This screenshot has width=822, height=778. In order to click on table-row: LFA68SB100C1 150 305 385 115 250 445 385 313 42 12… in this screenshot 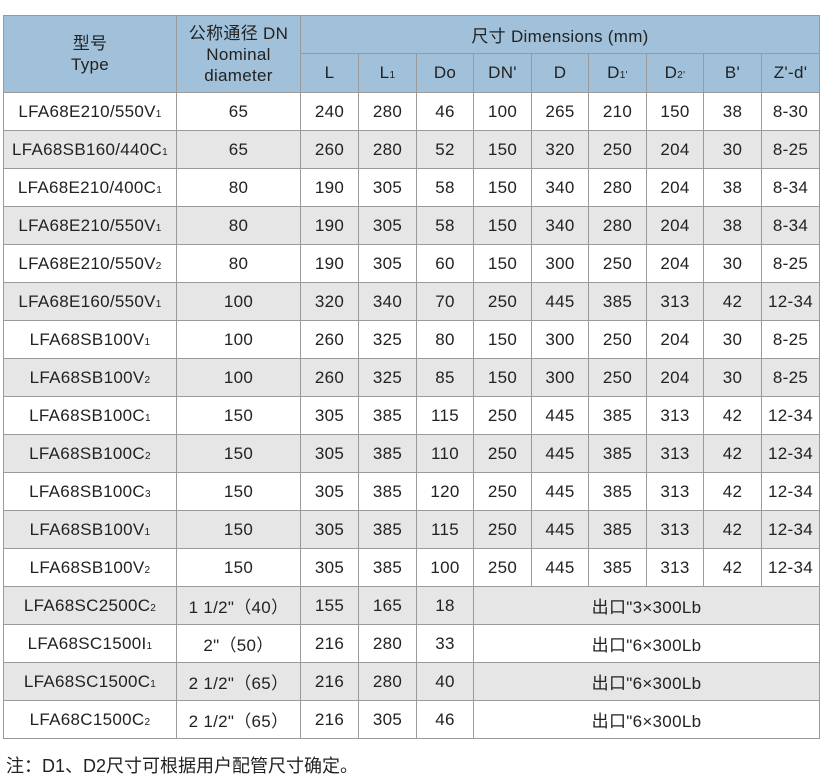, I will do `click(411, 415)`.